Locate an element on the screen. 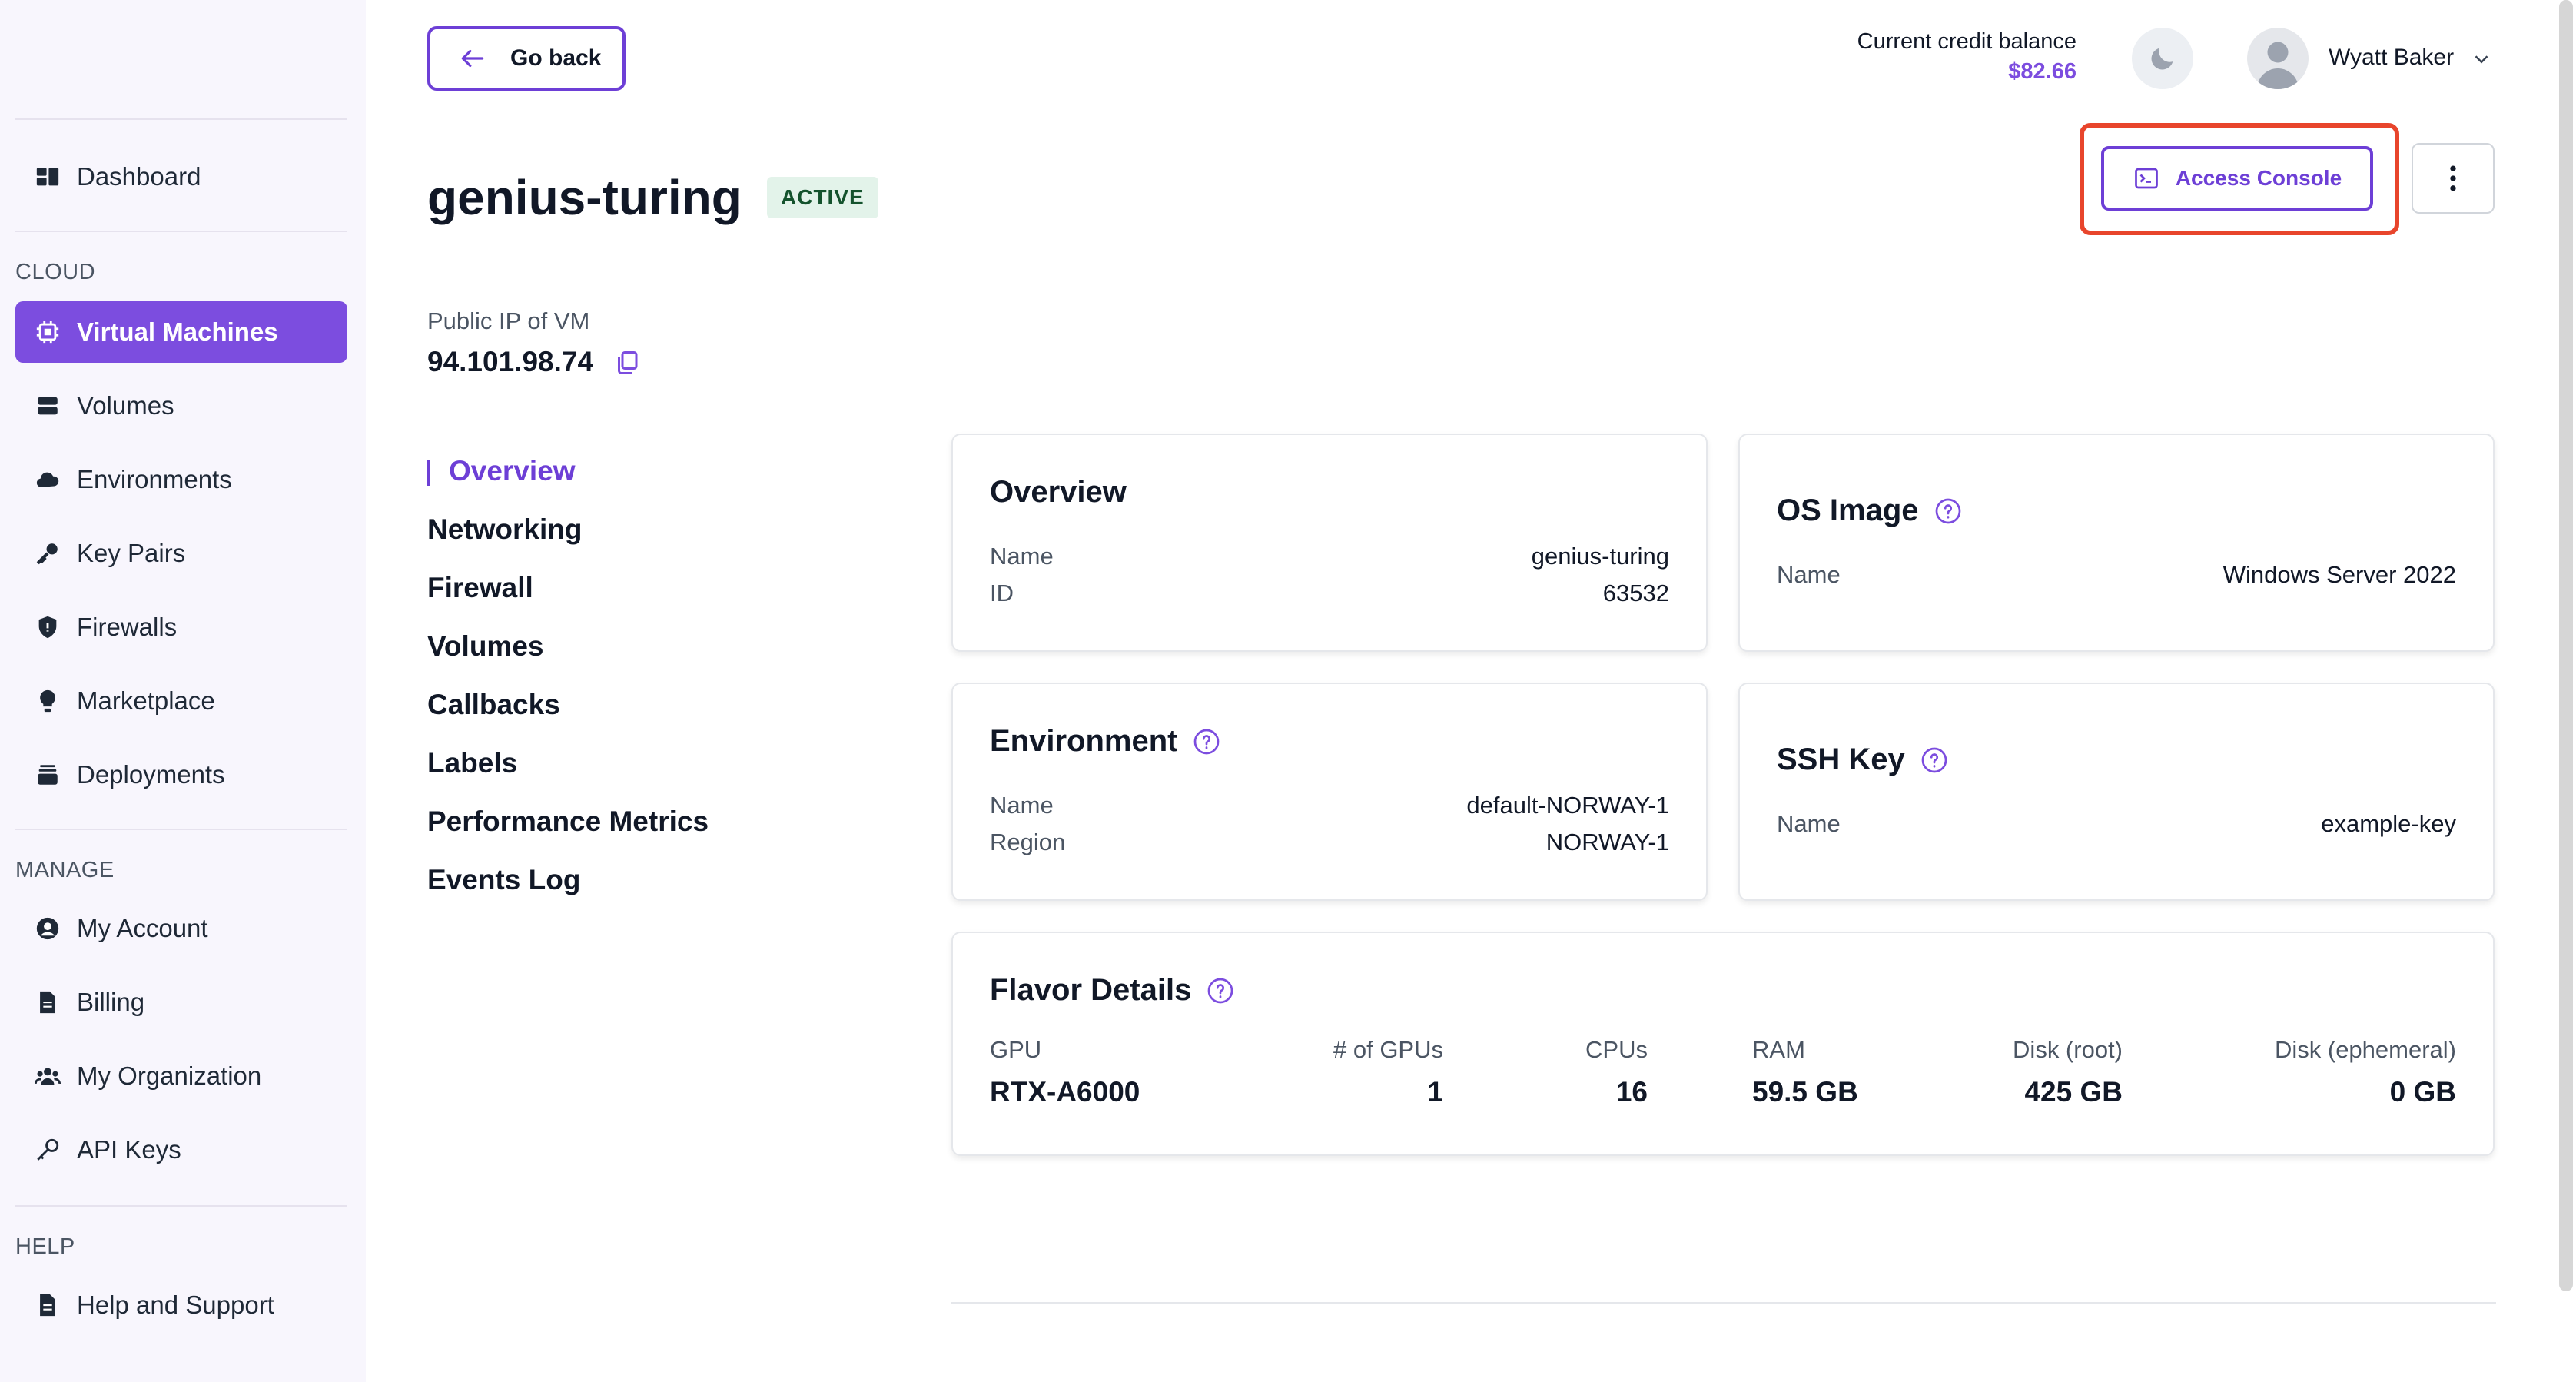 The width and height of the screenshot is (2576, 1382). sidebar-section-cloud: CLOUD is located at coordinates (55, 272).